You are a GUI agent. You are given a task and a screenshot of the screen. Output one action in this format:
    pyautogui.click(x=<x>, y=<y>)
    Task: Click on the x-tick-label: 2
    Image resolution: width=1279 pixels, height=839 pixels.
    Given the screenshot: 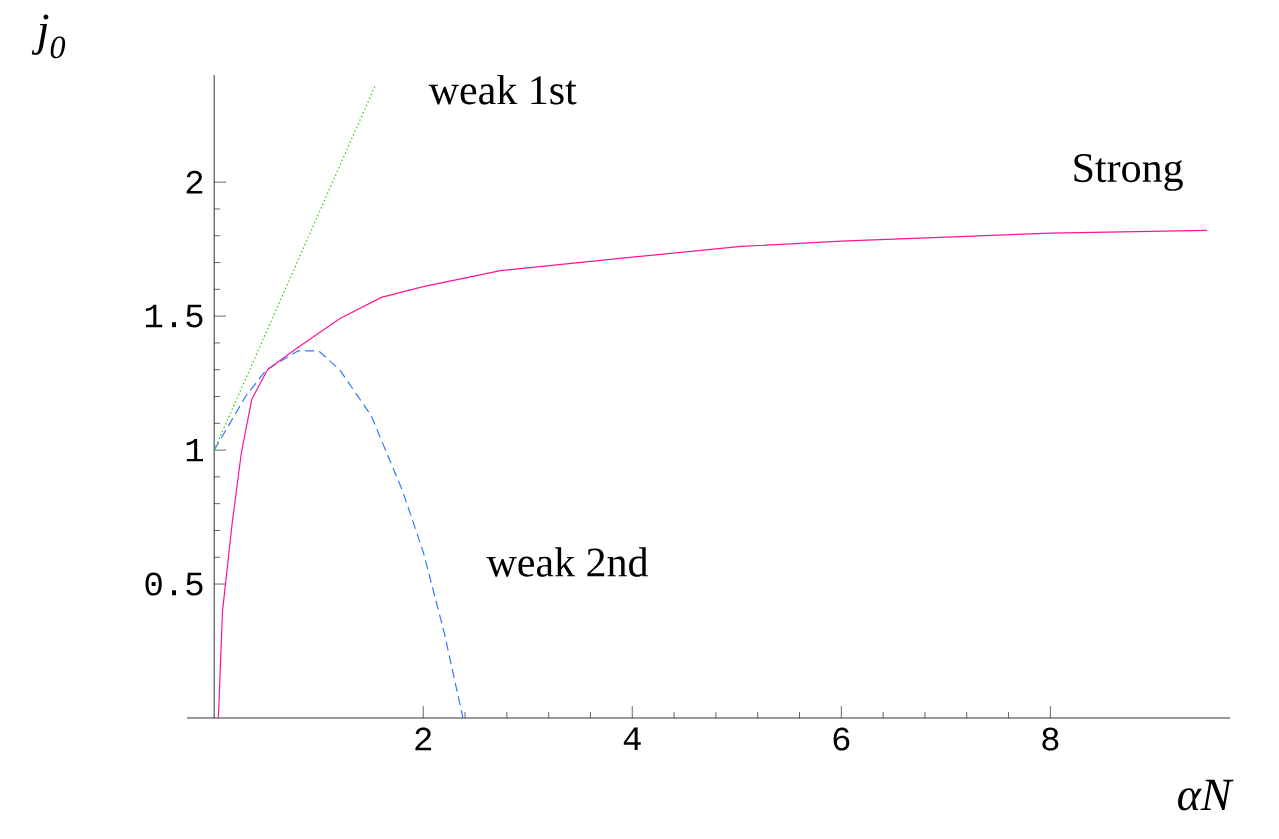 What is the action you would take?
    pyautogui.click(x=423, y=739)
    